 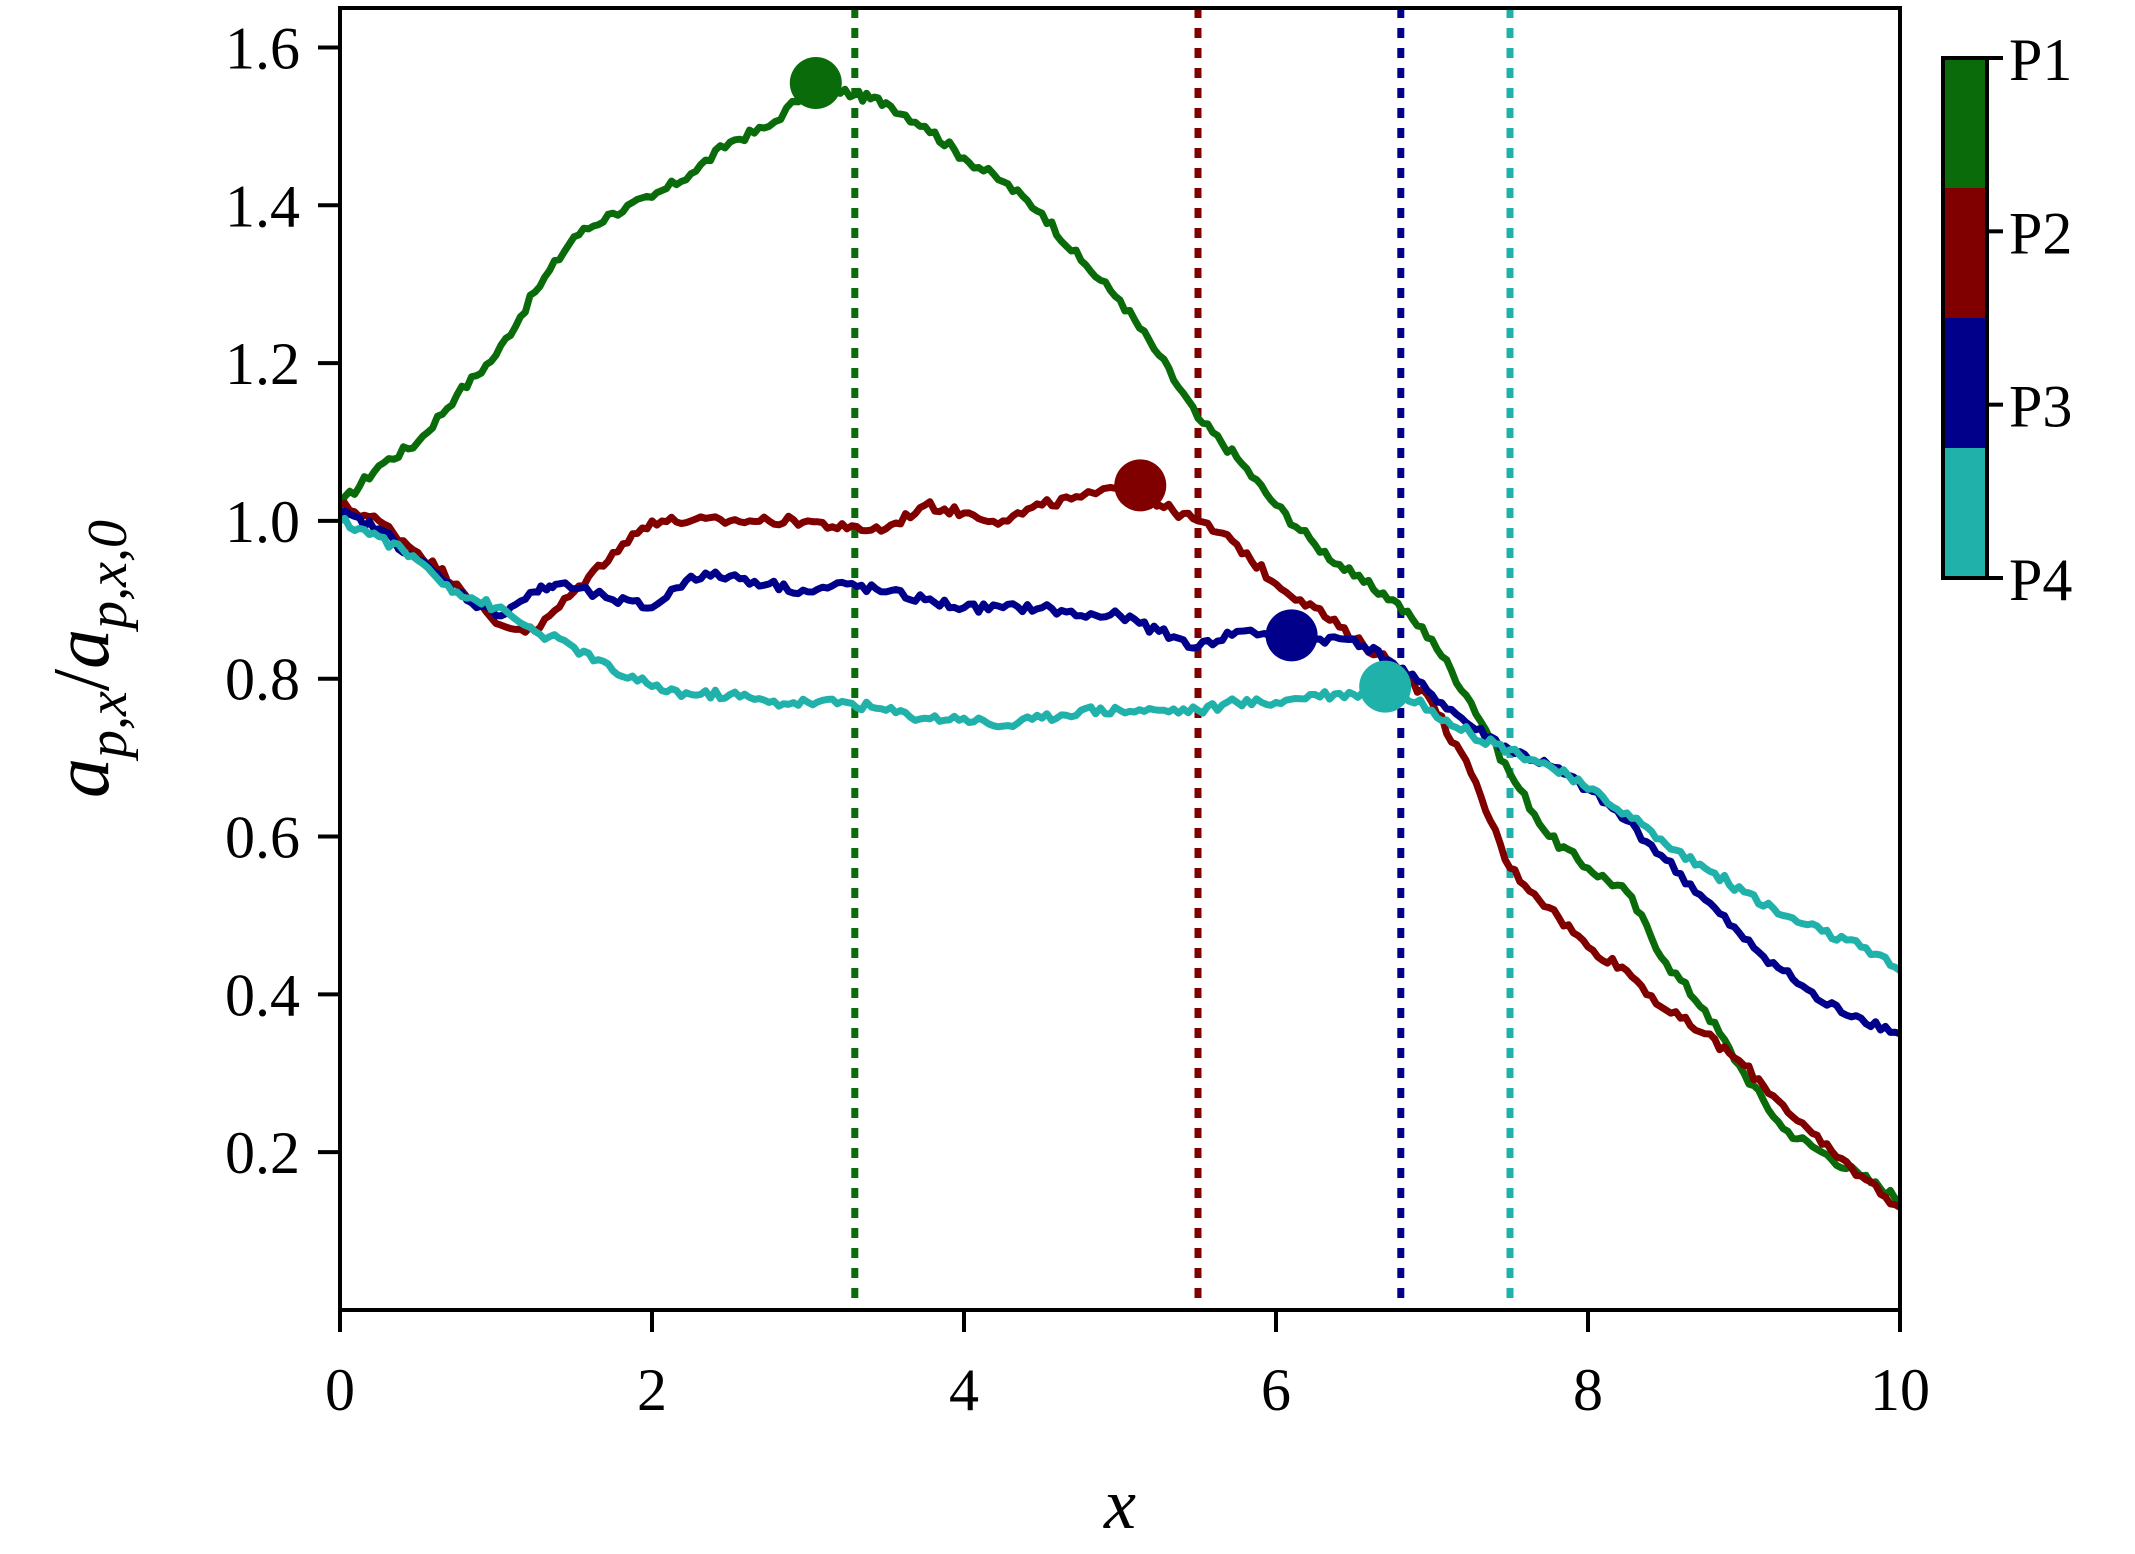 What do you see at coordinates (1965, 123) in the screenshot?
I see `colorbar-segment-p1` at bounding box center [1965, 123].